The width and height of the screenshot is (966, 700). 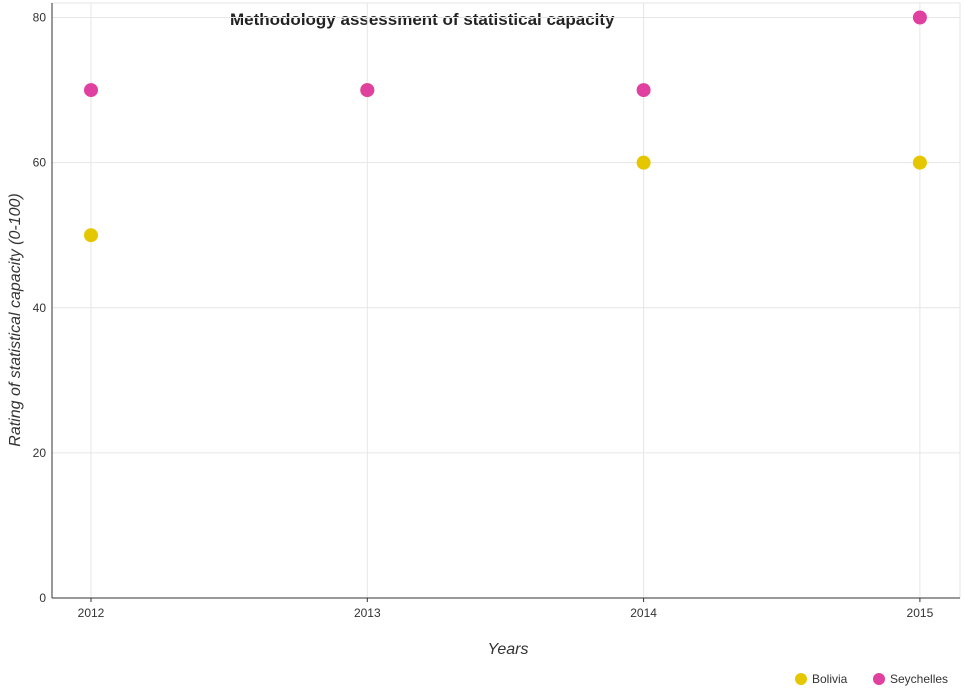 I want to click on y-tick-label: 80, so click(x=40, y=18).